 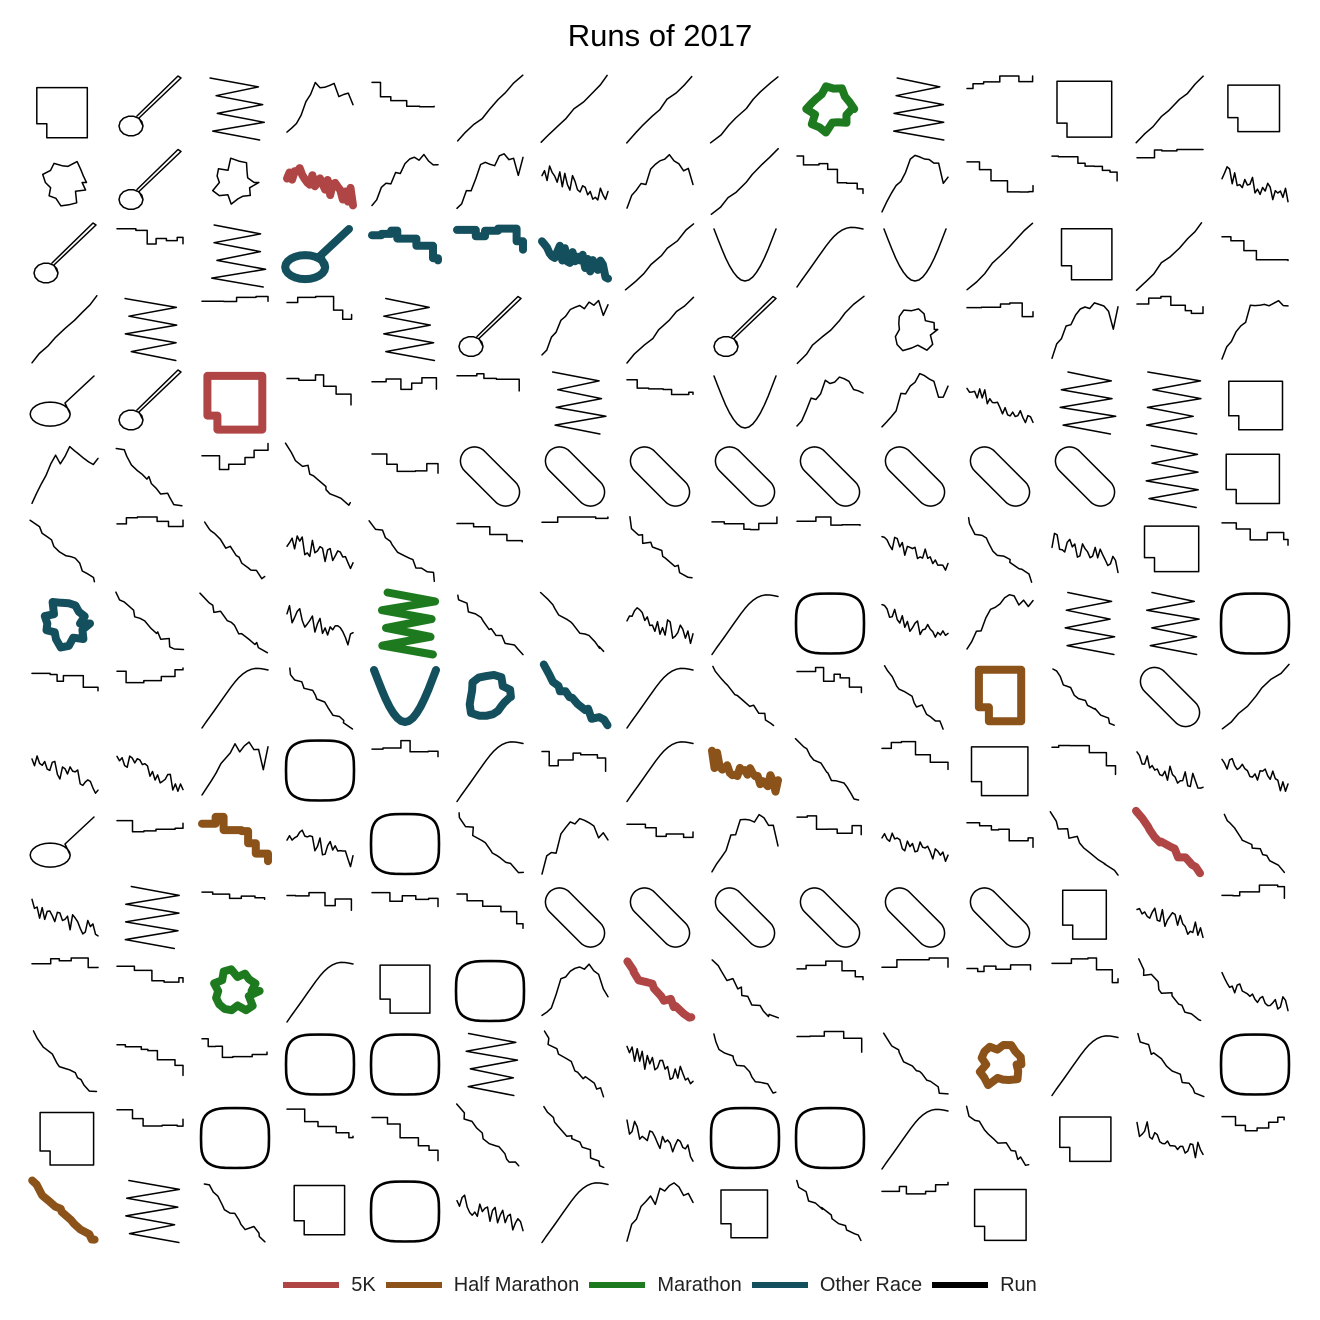 I want to click on legend-label-marathon: Marathon, so click(x=699, y=1284).